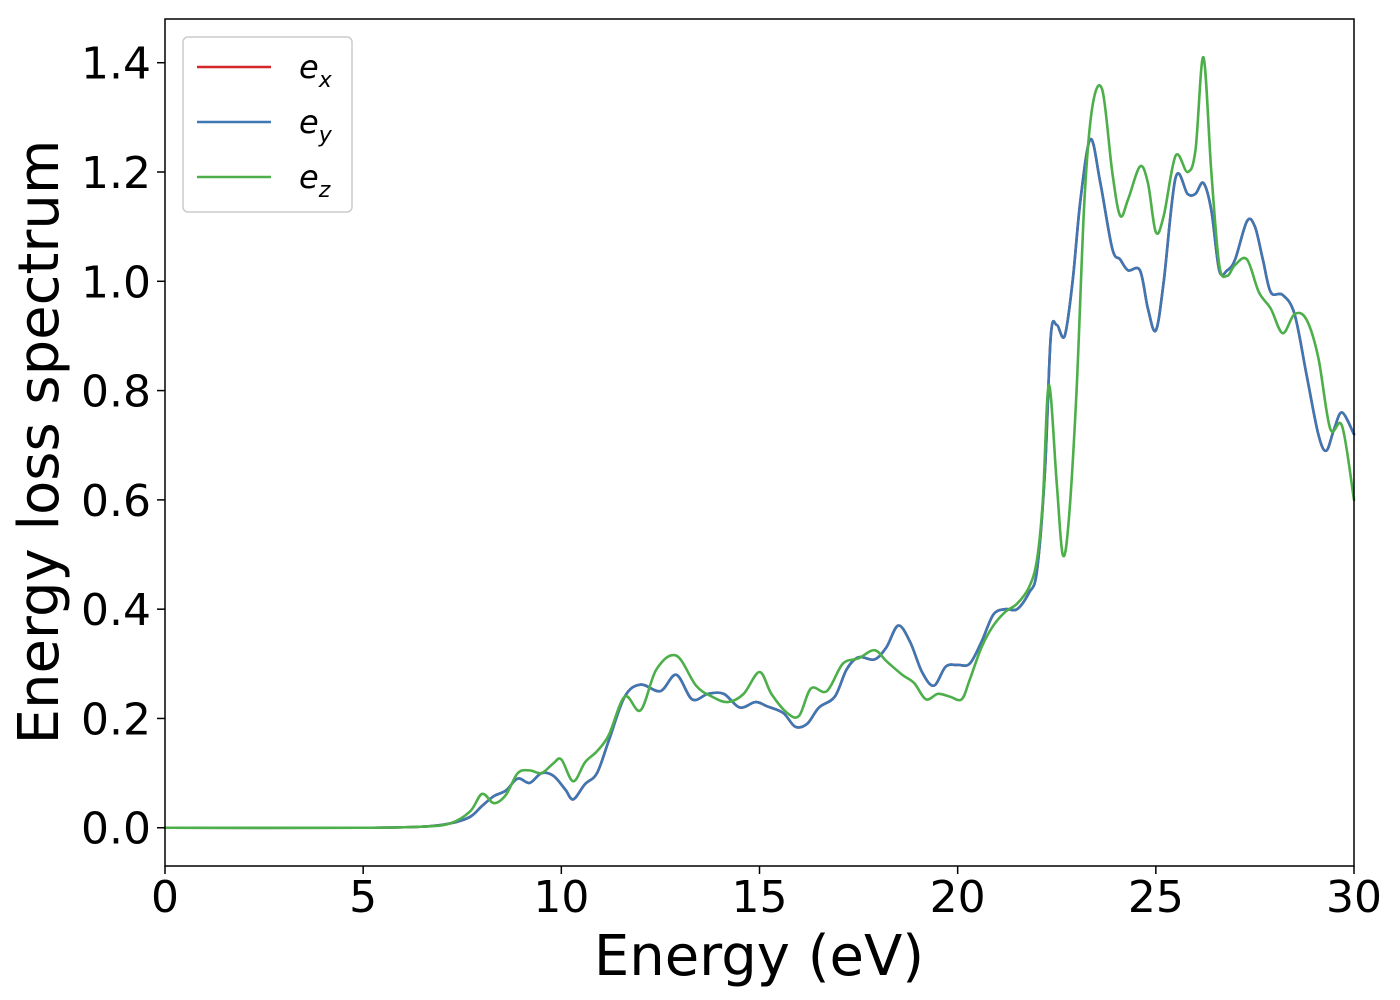 The height and width of the screenshot is (1000, 1400). What do you see at coordinates (1354, 897) in the screenshot?
I see `x-tick-label: 30` at bounding box center [1354, 897].